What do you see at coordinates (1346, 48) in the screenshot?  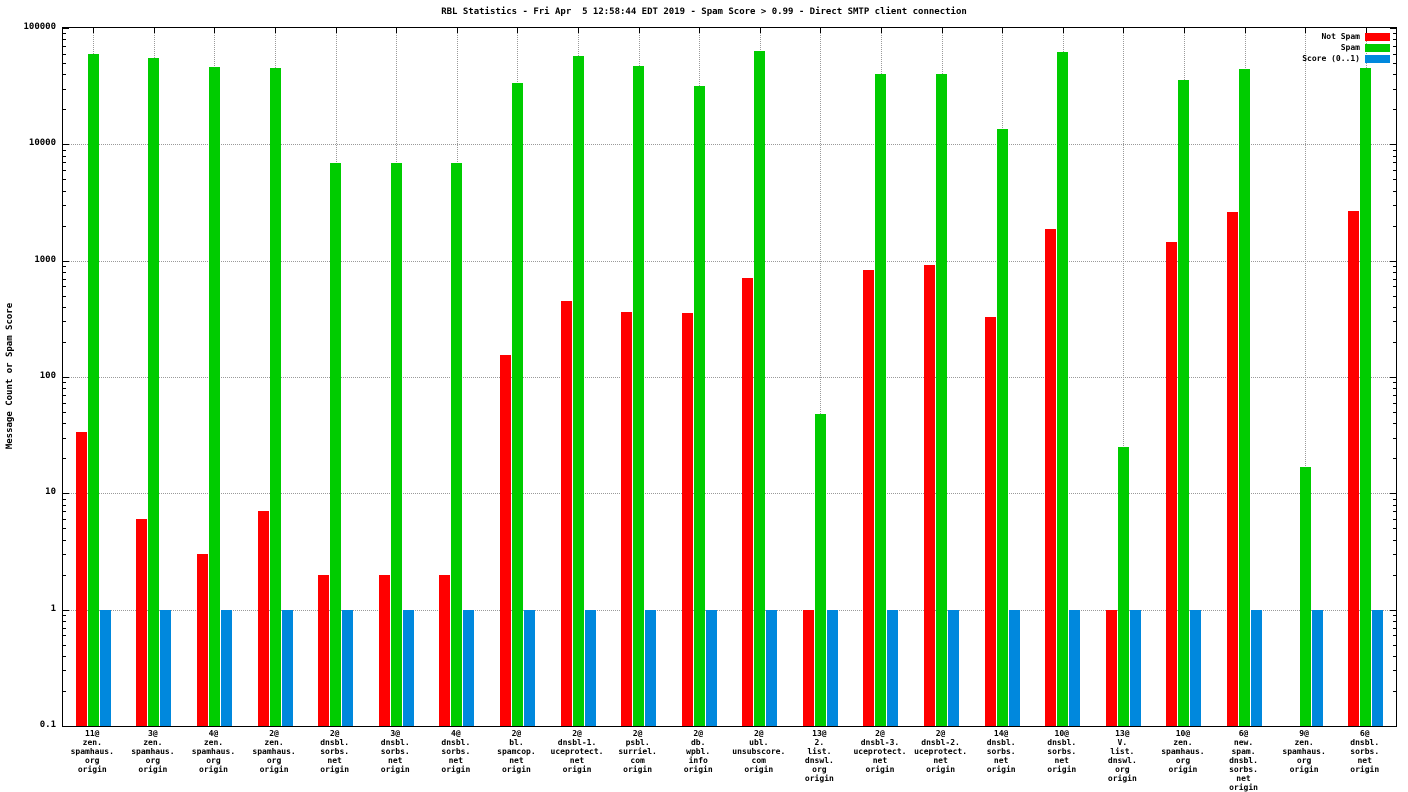 I see `legend: Not Spam Spam Score (0..1)` at bounding box center [1346, 48].